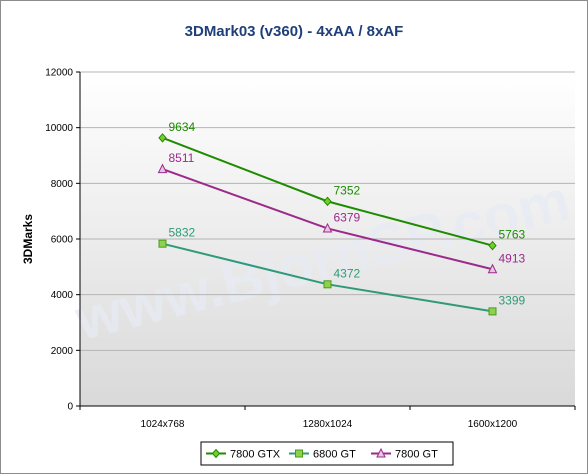 This screenshot has height=474, width=588. Describe the element at coordinates (70, 407) in the screenshot. I see `y-tick-label: 0` at that location.